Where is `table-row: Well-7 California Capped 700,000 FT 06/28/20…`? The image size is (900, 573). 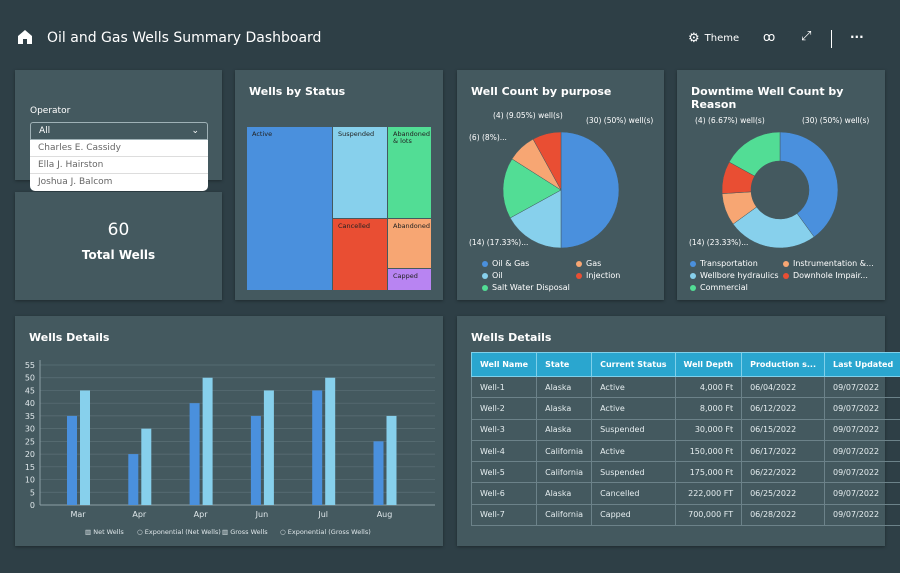
table-row: Well-7 California Capped 700,000 FT 06/28/20… is located at coordinates (685, 515).